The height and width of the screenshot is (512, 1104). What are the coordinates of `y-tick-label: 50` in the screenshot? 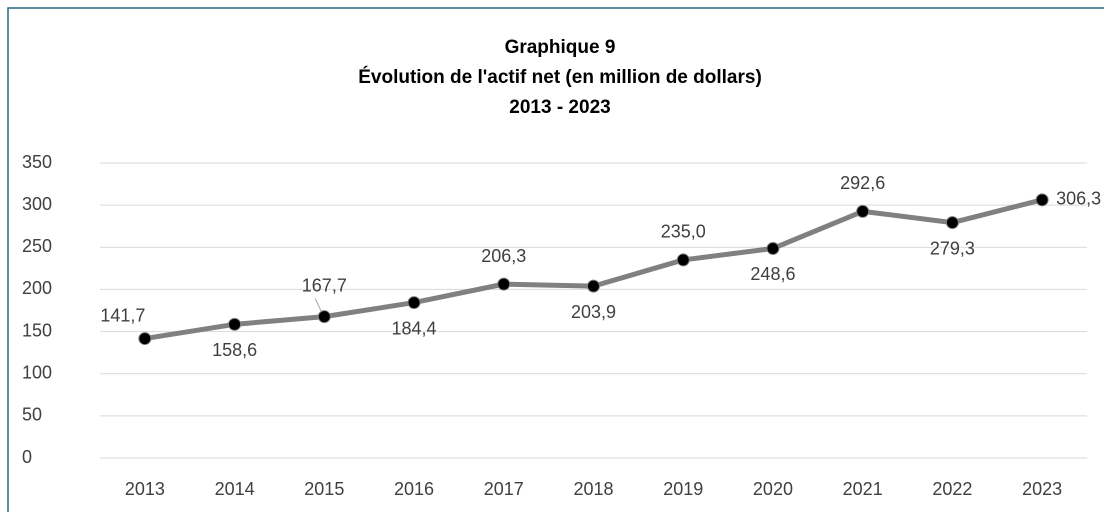 It's located at (32, 415).